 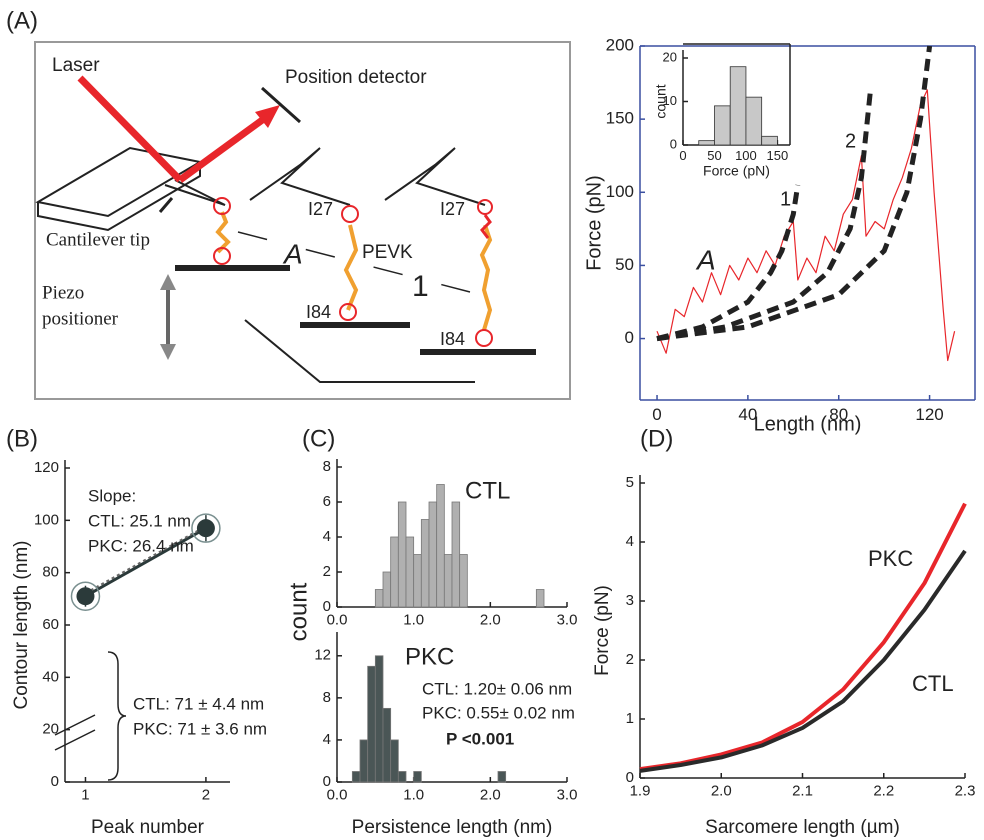 I want to click on ring, so click(x=85, y=596).